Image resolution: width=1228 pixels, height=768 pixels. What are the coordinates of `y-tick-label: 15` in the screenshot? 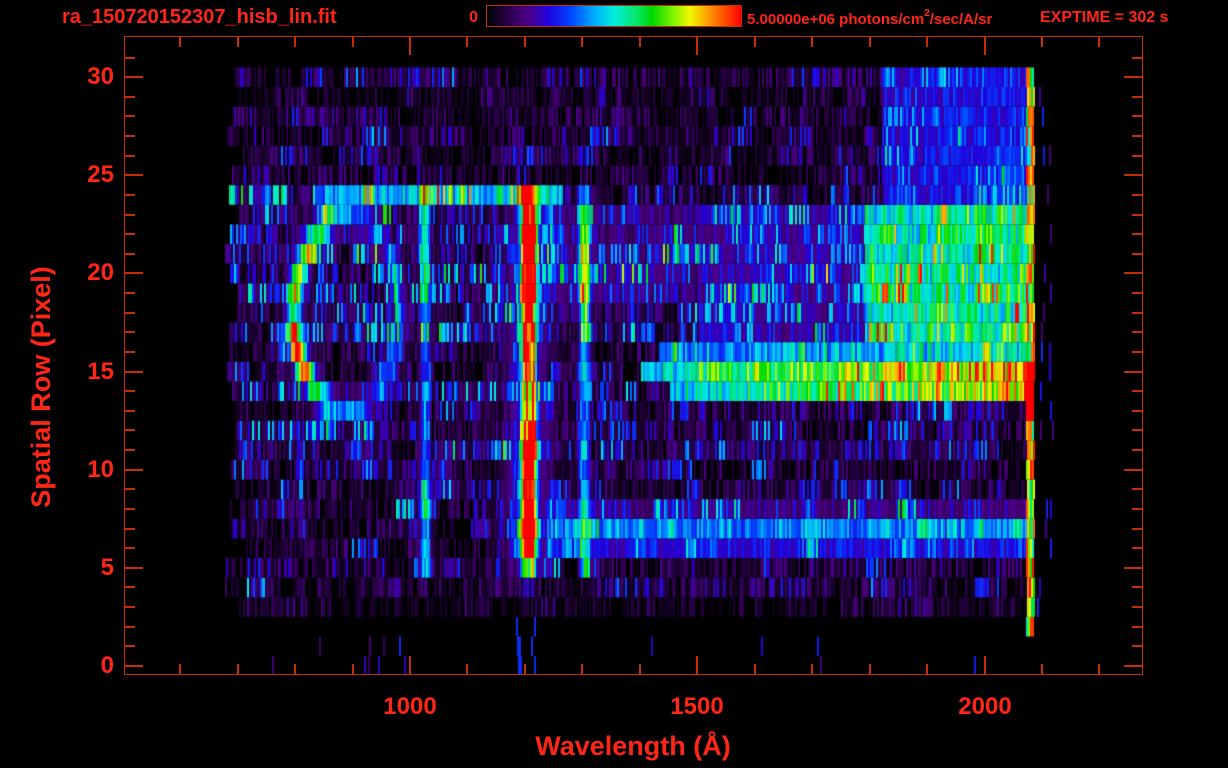 It's located at (100, 371).